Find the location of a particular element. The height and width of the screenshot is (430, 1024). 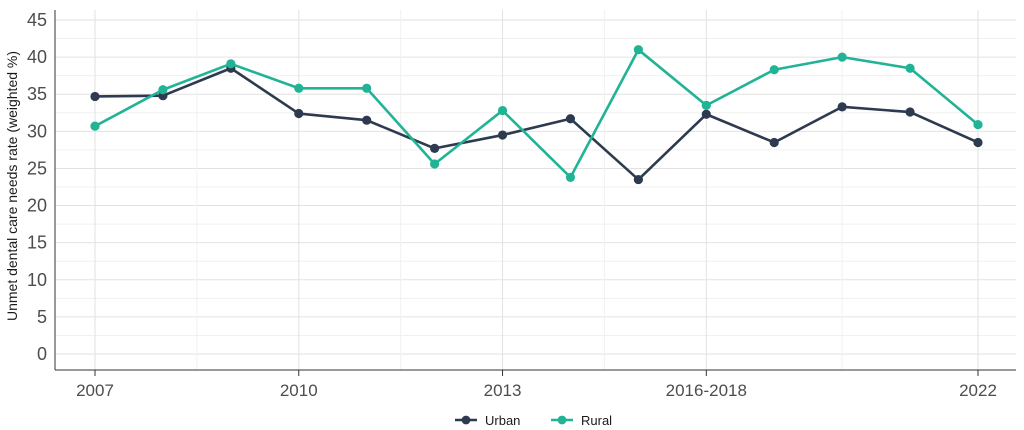

y-tick-label: 0 is located at coordinates (42, 354).